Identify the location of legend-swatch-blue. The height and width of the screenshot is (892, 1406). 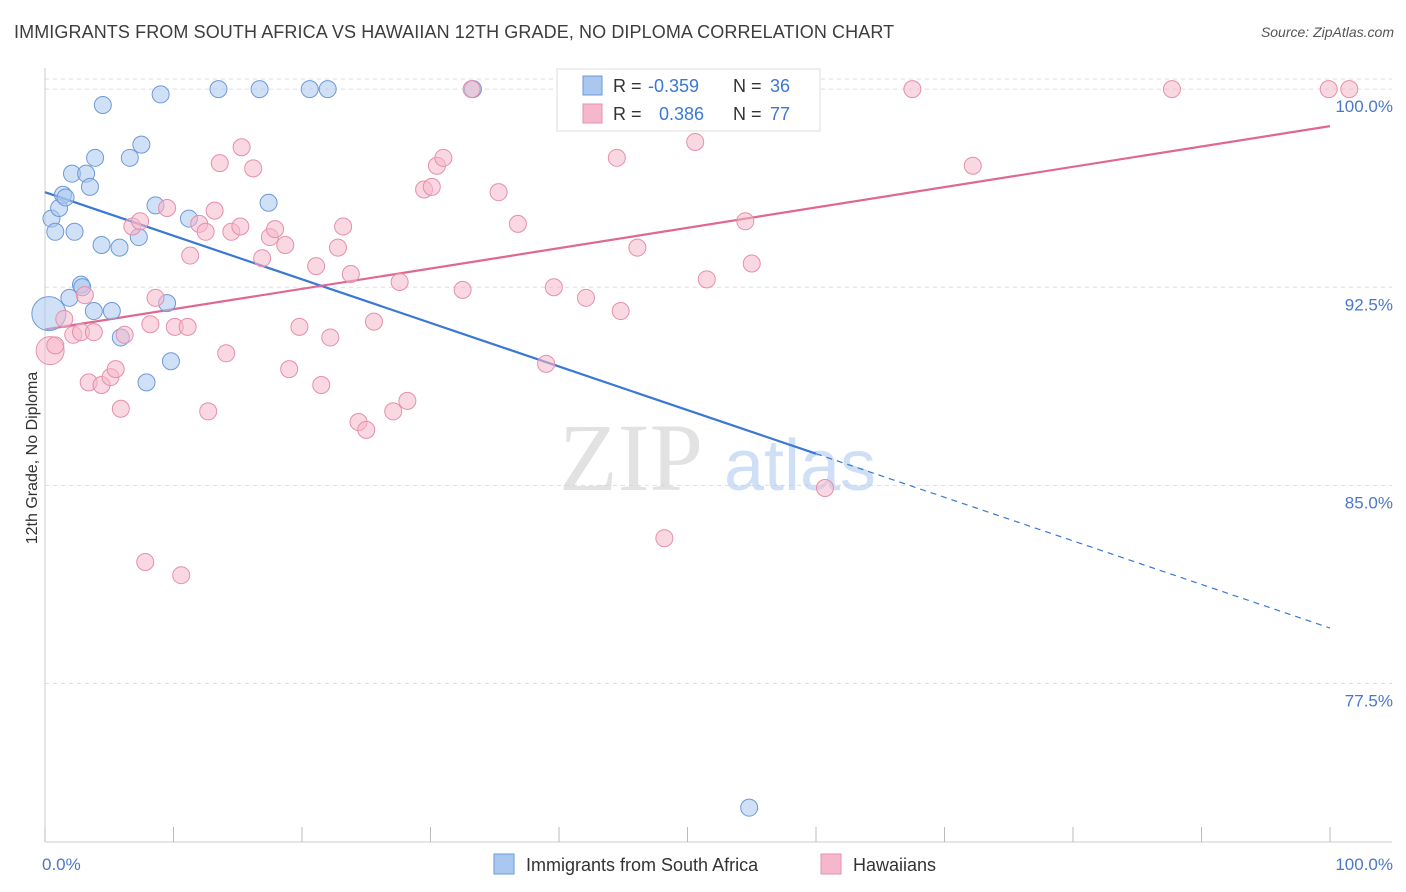
(592, 85).